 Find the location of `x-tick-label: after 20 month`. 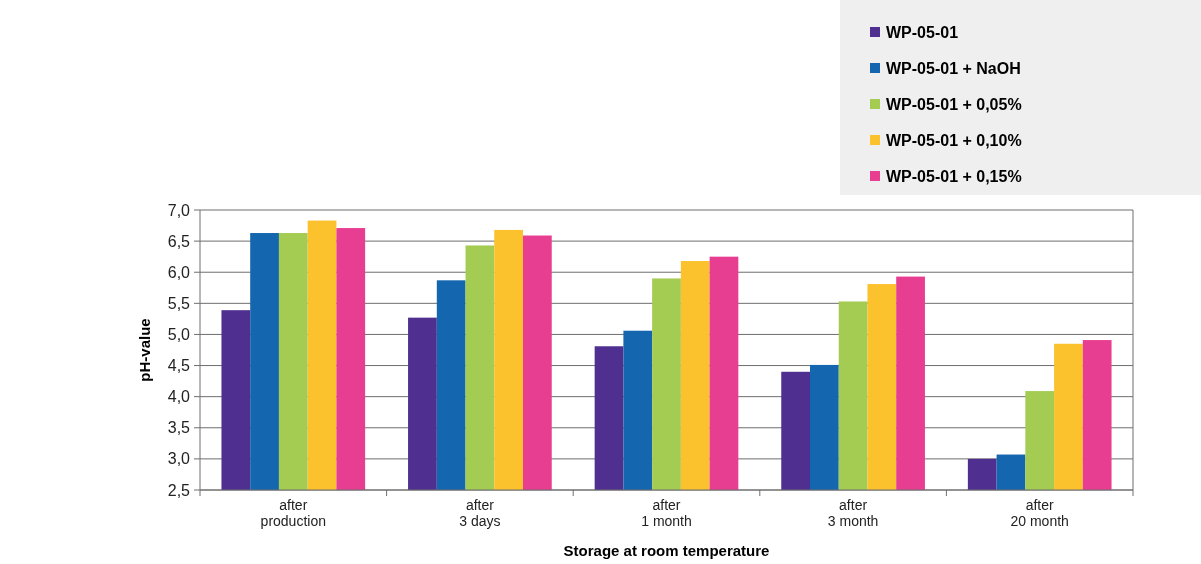

x-tick-label: after 20 month is located at coordinates (1039, 513).